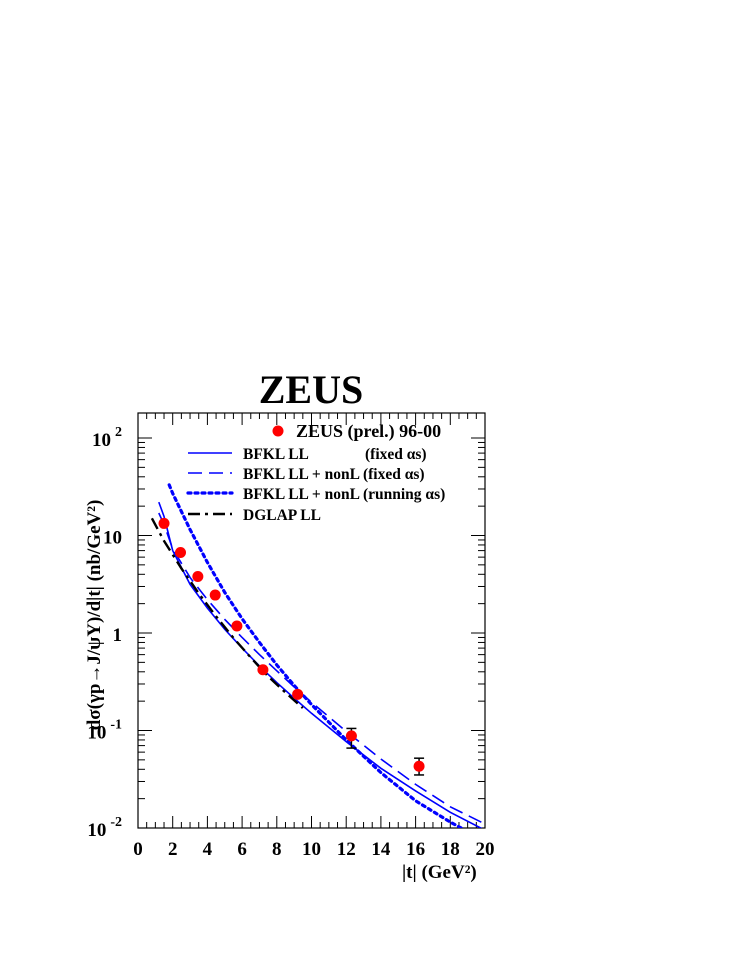  Describe the element at coordinates (112, 538) in the screenshot. I see `y-tick-label: 10` at that location.